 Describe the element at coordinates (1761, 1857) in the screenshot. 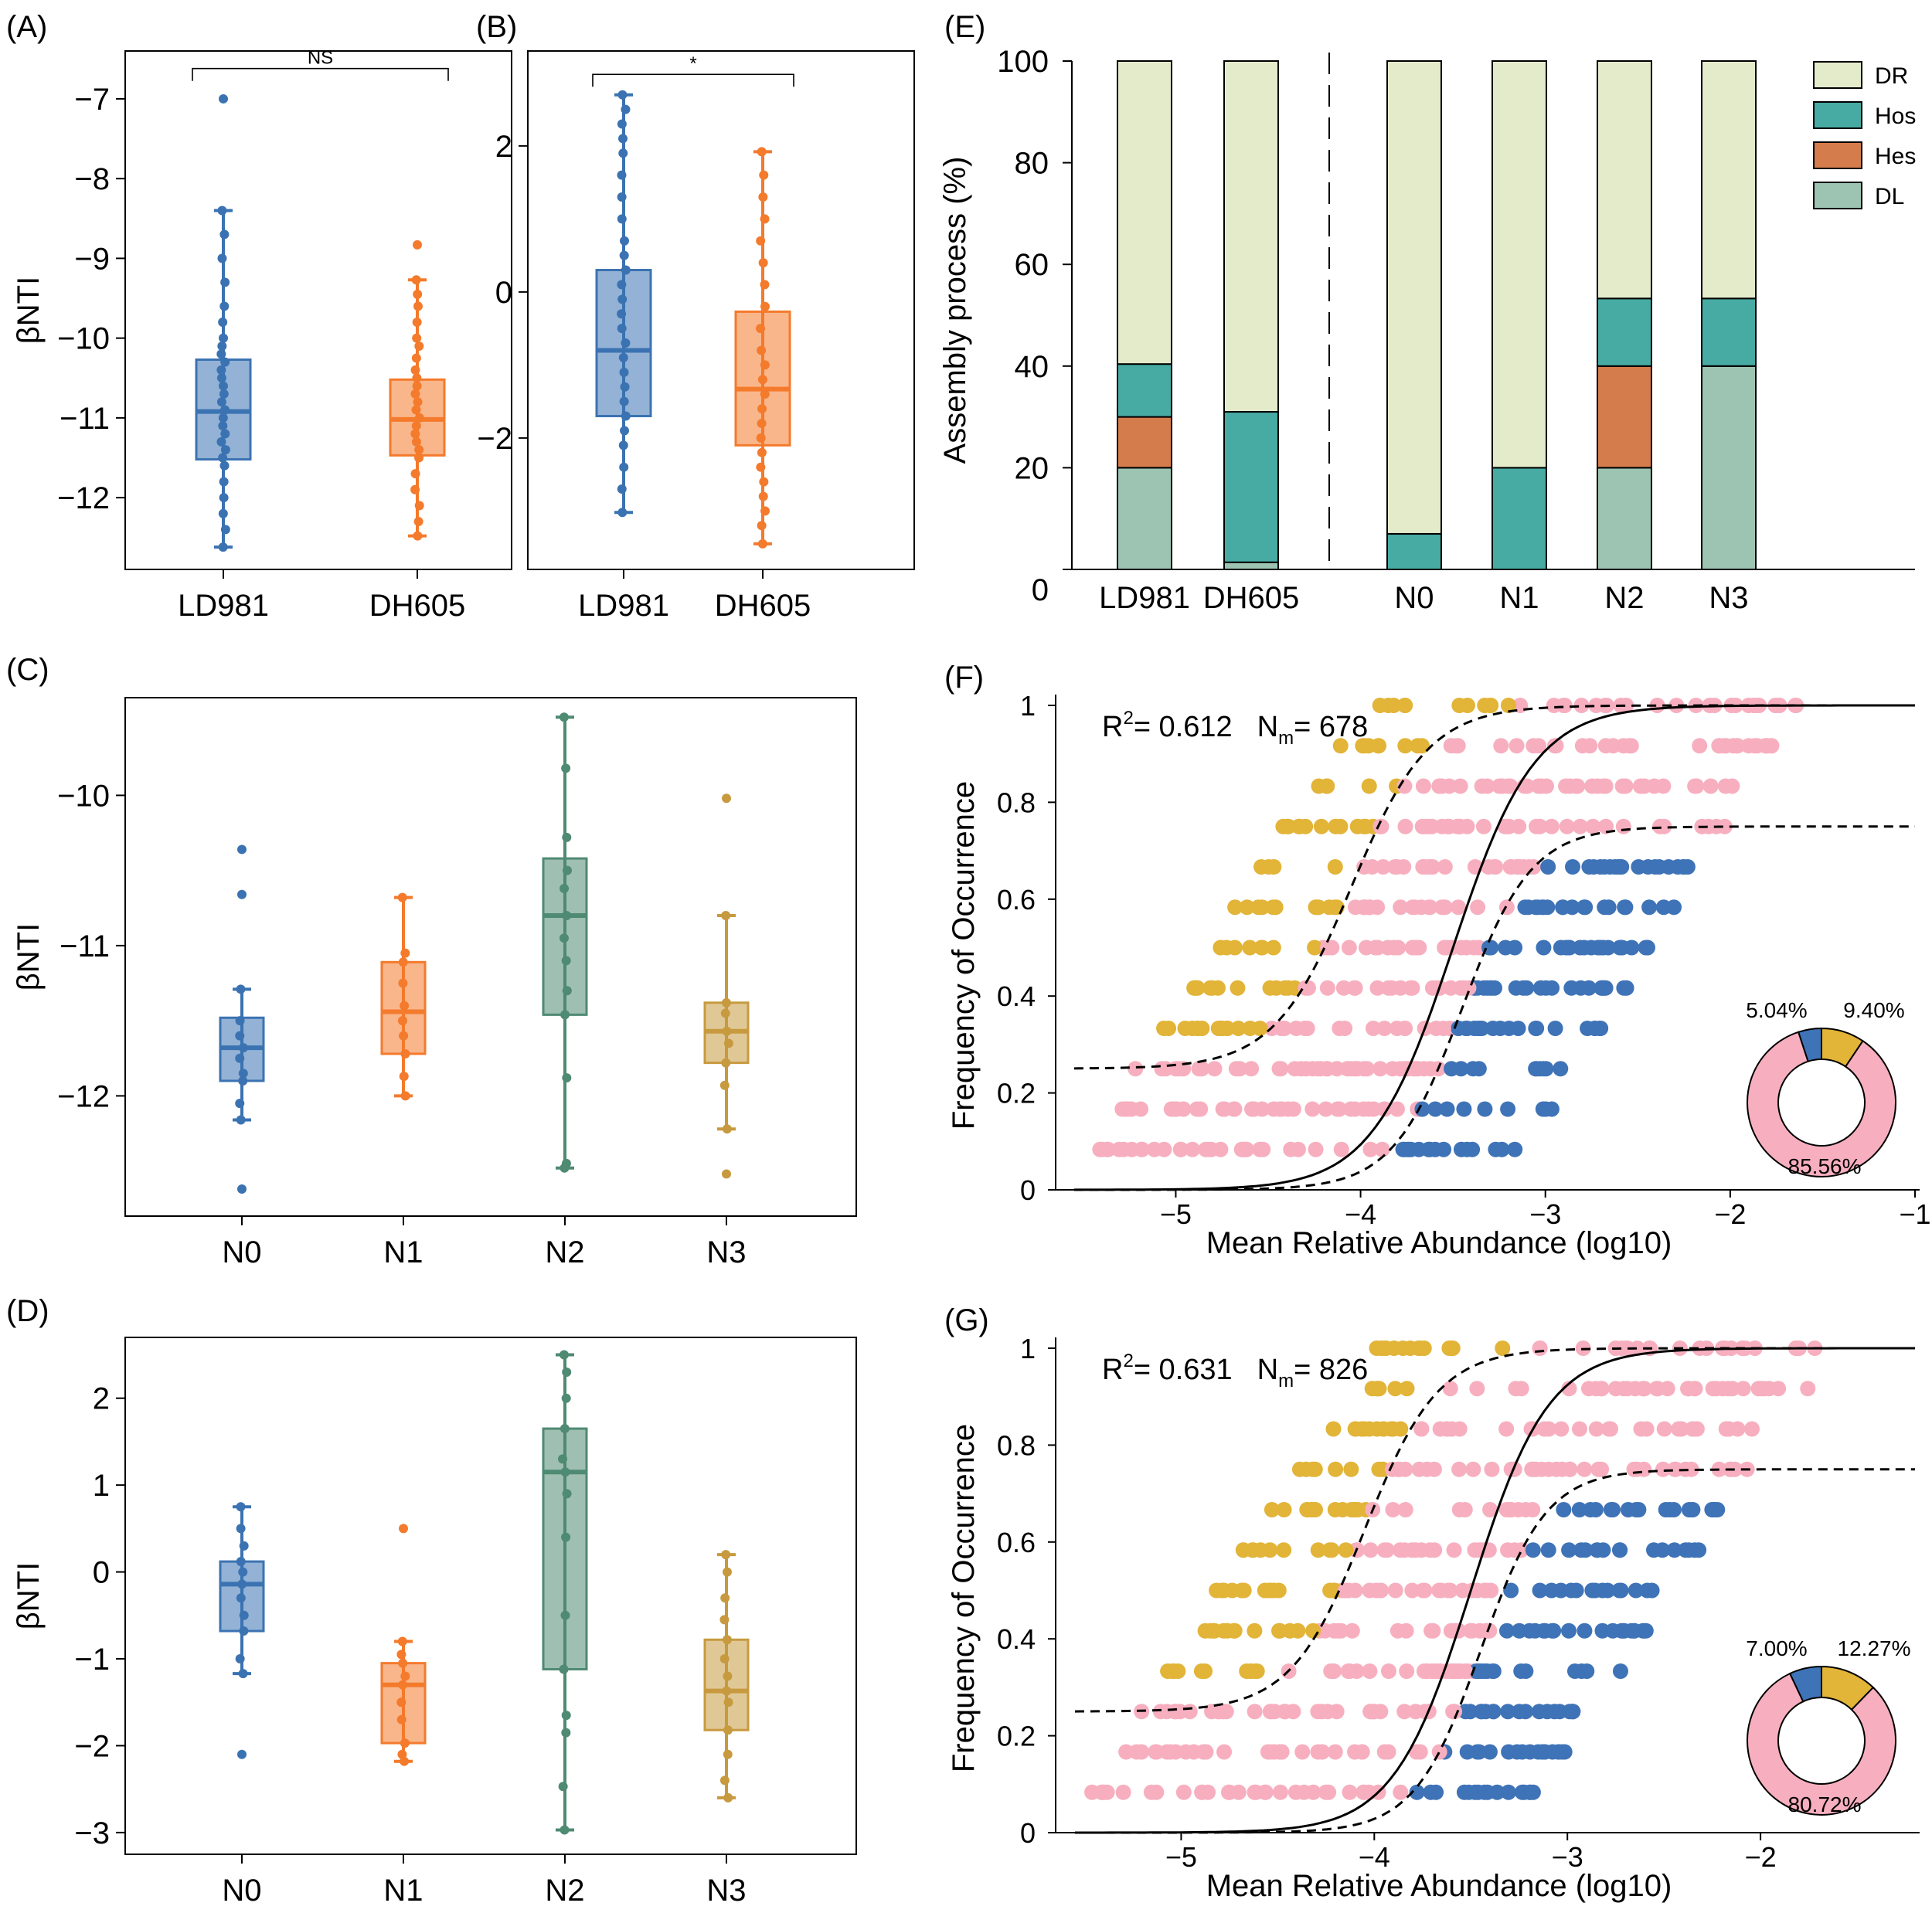

I see `x-tick-label: −2` at that location.